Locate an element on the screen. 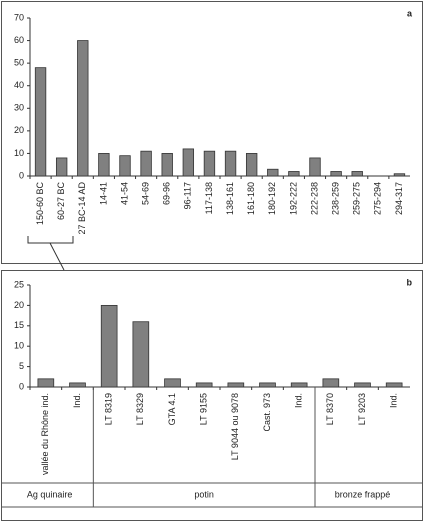  x-tick-label: LT 9044 ou 9078 is located at coordinates (235, 426).